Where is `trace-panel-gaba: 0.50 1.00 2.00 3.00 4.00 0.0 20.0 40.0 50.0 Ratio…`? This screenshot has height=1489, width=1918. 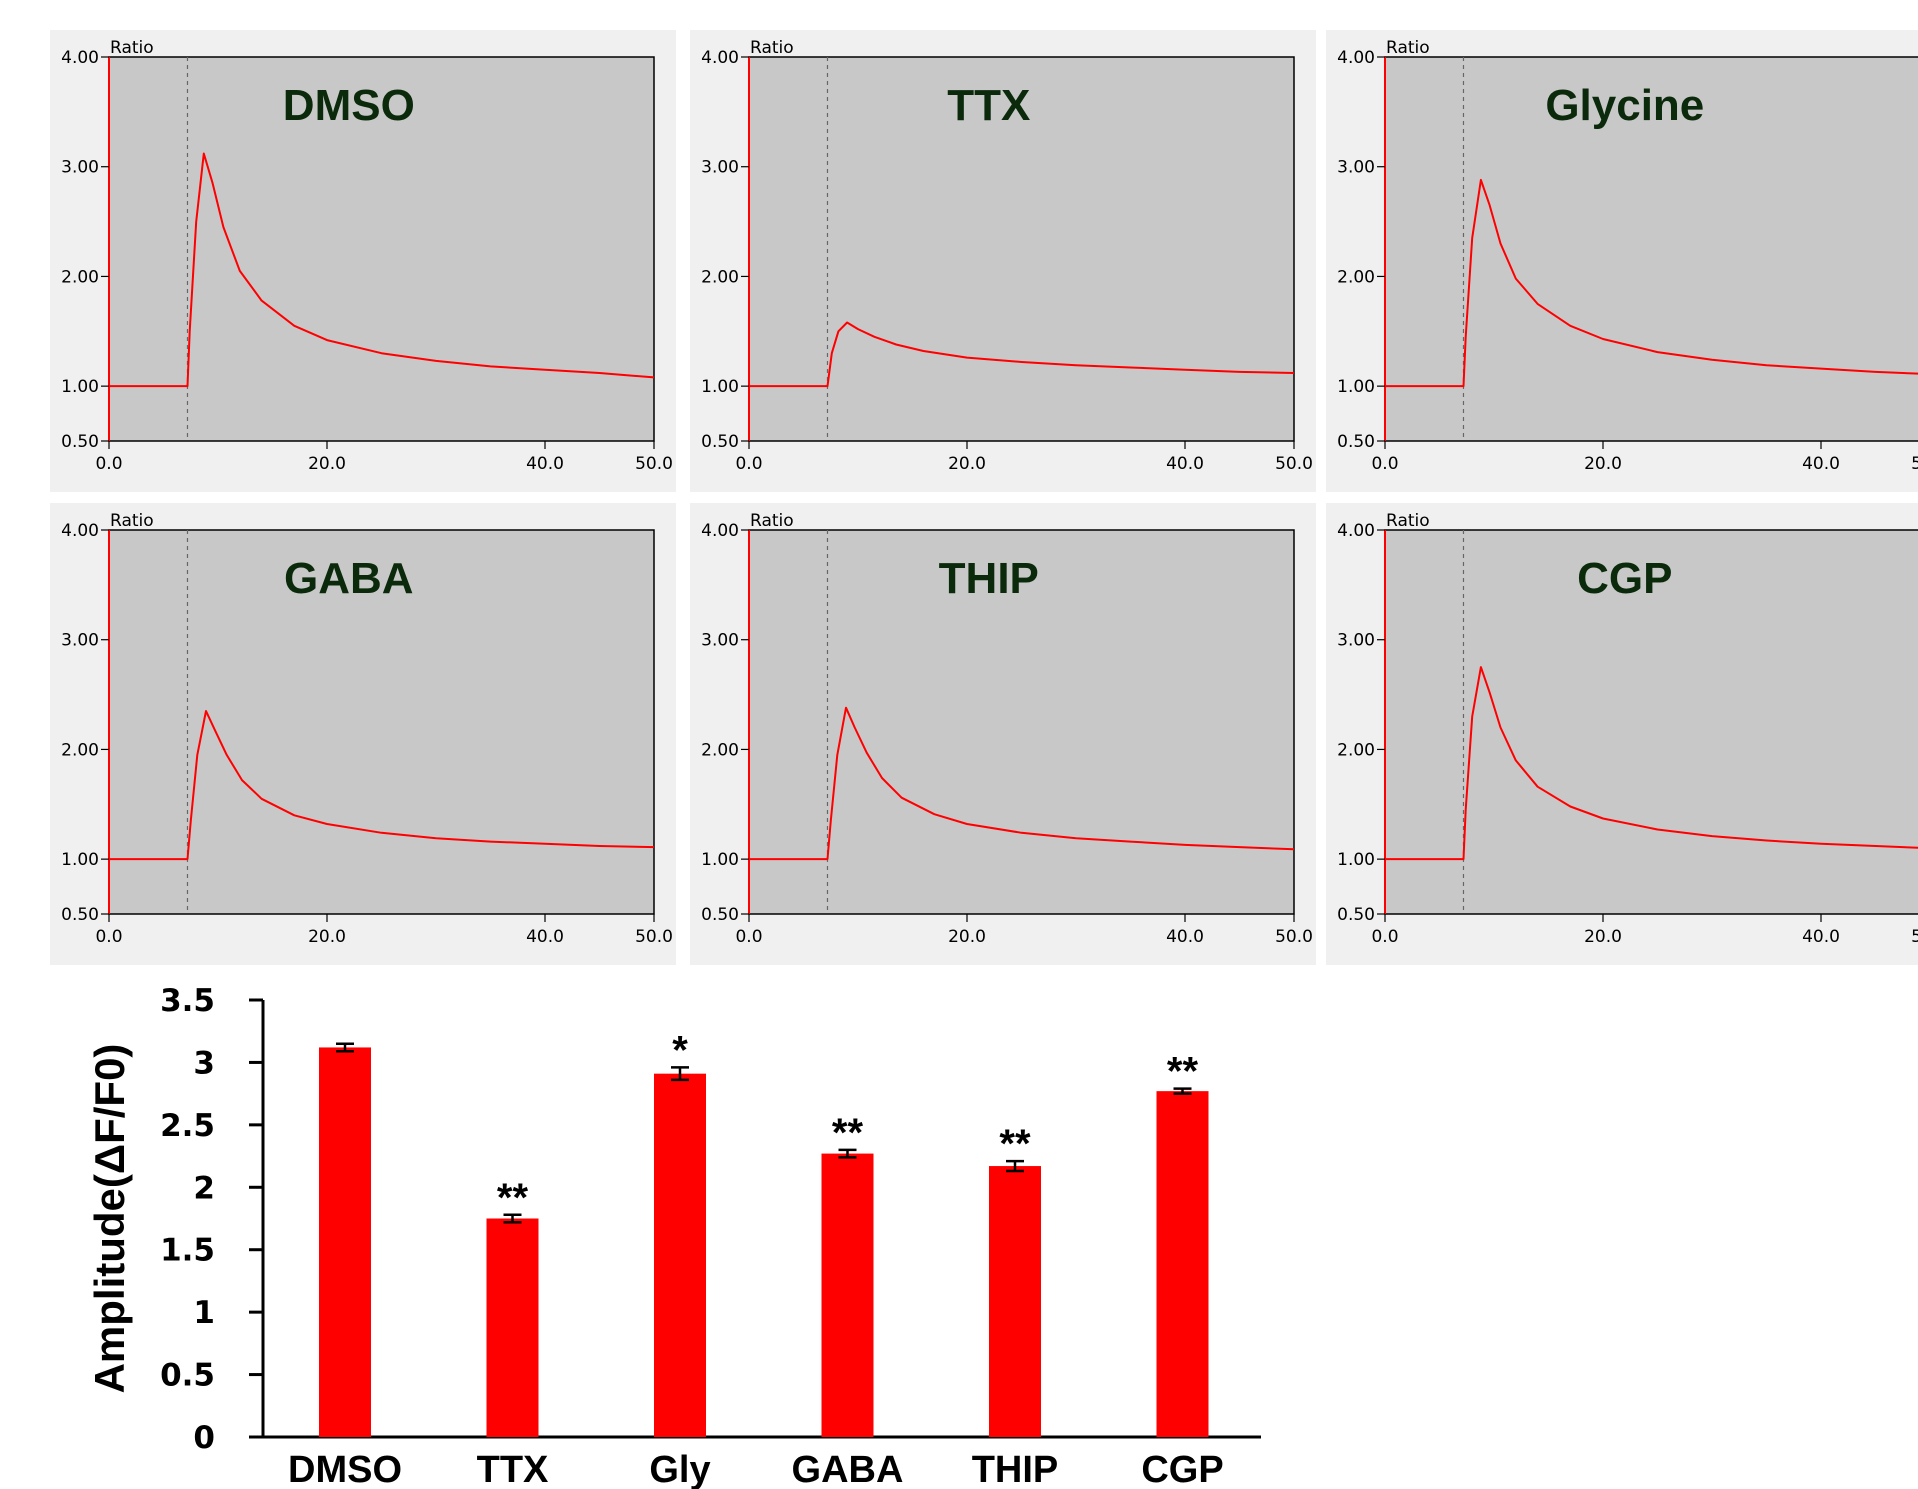
trace-panel-gaba: 0.50 1.00 2.00 3.00 4.00 0.0 20.0 40.0 50.0 Ratio… is located at coordinates (363, 734).